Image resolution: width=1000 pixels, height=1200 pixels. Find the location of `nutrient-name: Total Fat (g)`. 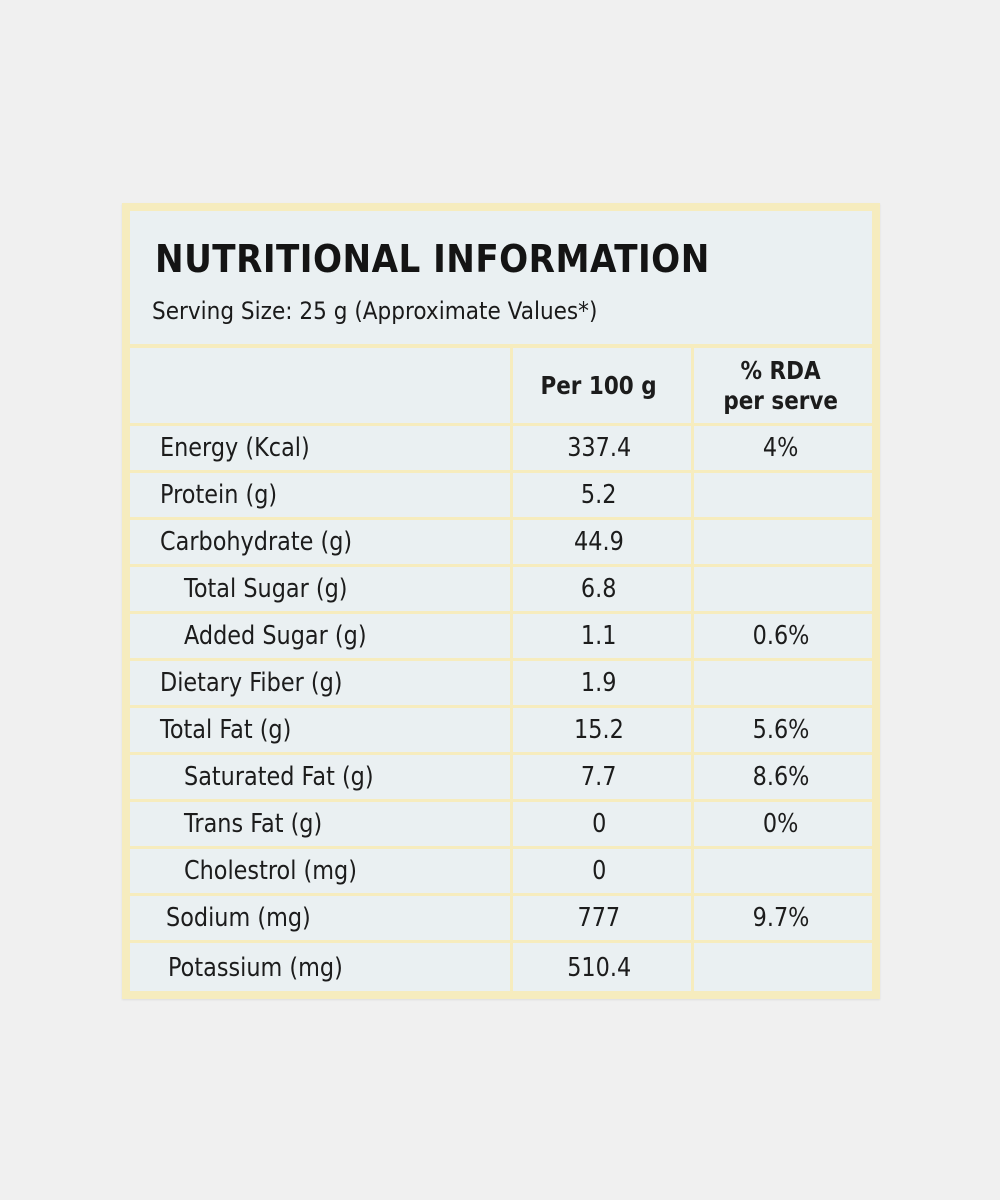

nutrient-name: Total Fat (g) is located at coordinates (330, 730).